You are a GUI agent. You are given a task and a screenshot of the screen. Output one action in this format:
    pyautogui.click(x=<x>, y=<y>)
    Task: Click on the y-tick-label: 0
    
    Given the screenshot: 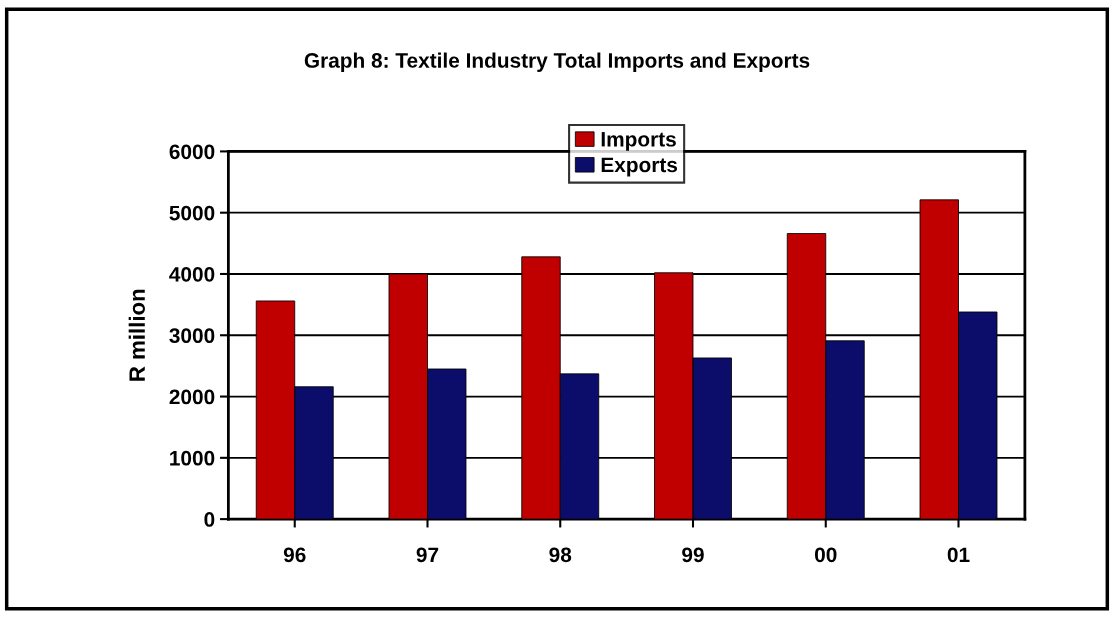 What is the action you would take?
    pyautogui.click(x=209, y=519)
    